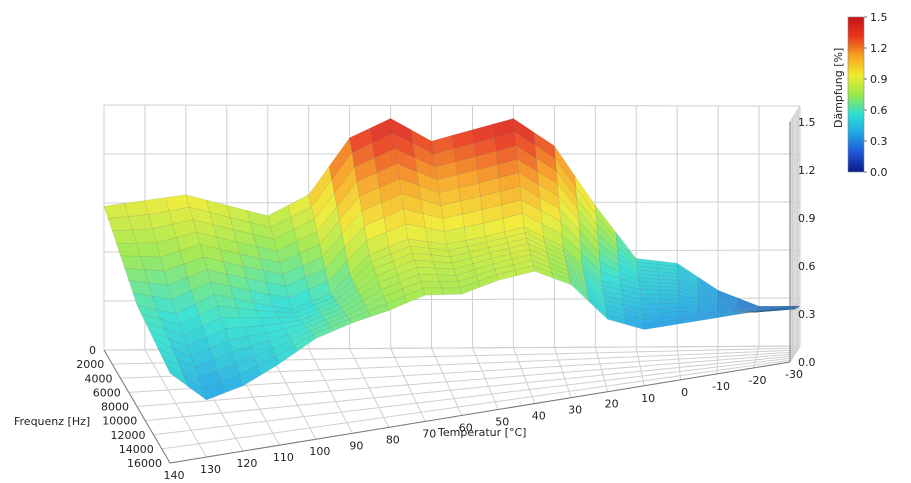  Describe the element at coordinates (879, 110) in the screenshot. I see `colorbar-tick-label: 0.6` at that location.